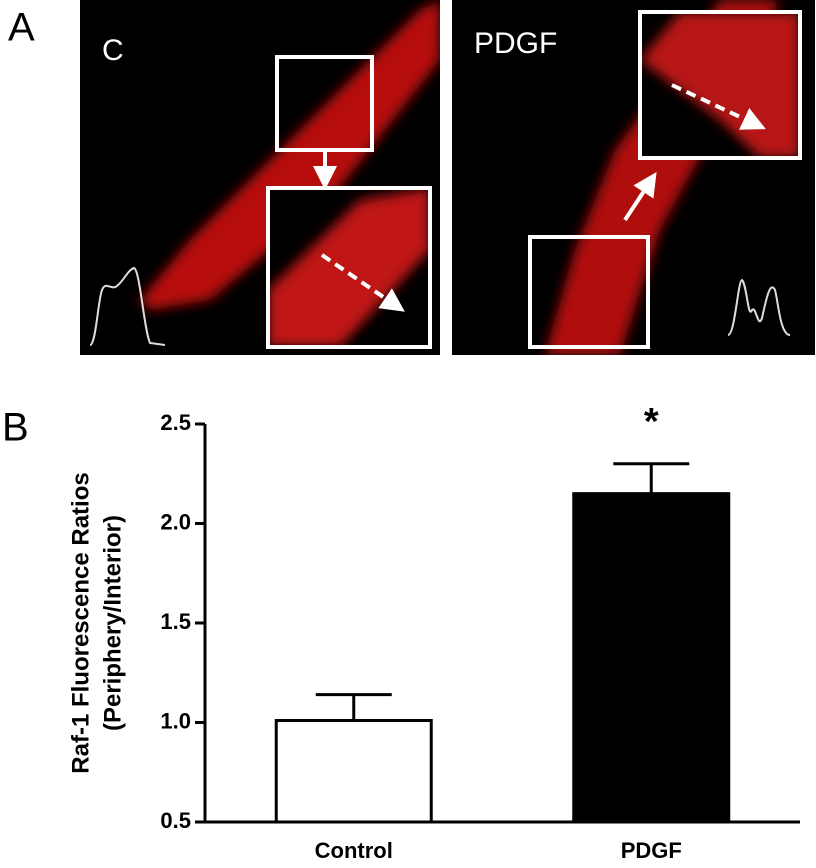 This screenshot has height=868, width=816. What do you see at coordinates (515, 43) in the screenshot?
I see `image-label: PDGF` at bounding box center [515, 43].